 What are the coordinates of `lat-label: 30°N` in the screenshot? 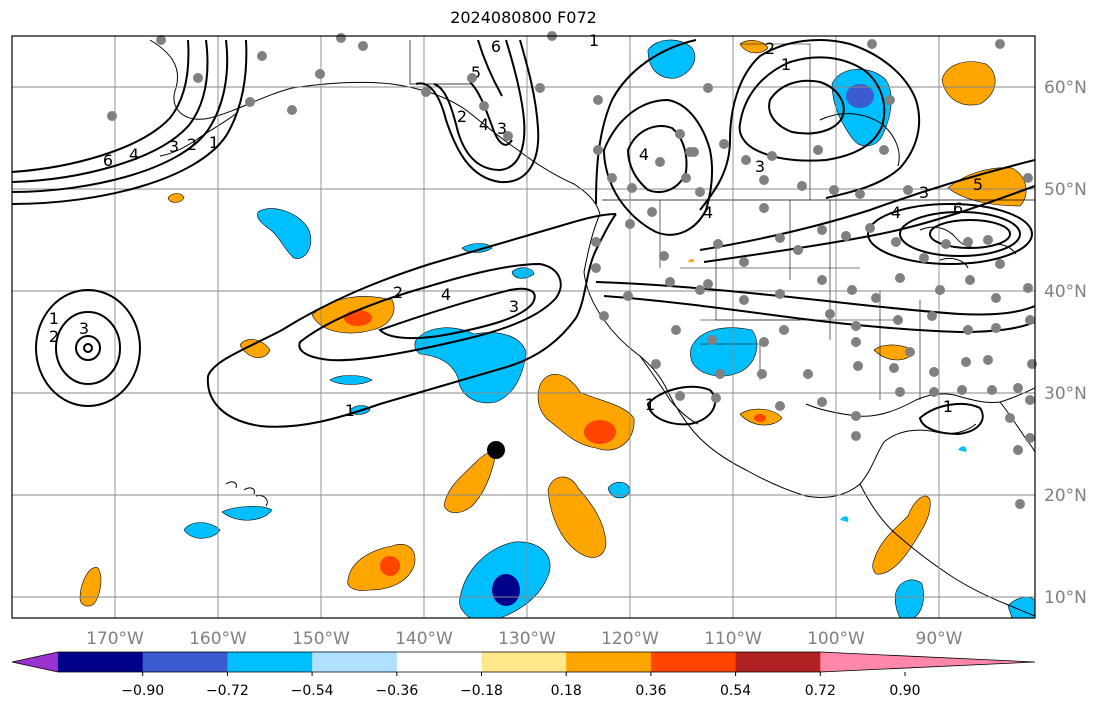 It's located at (1065, 394).